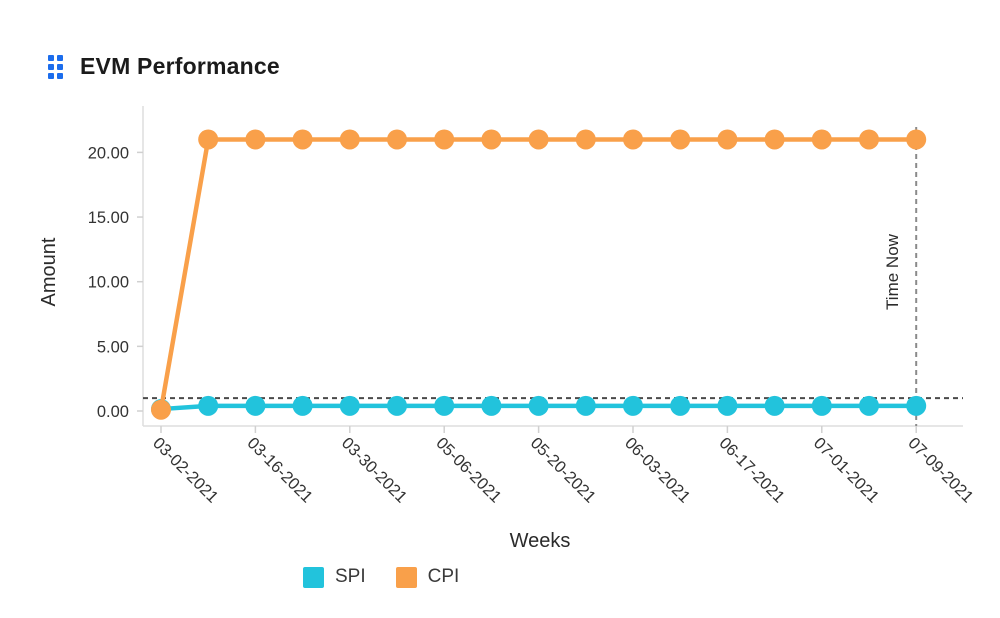  Describe the element at coordinates (563, 470) in the screenshot. I see `x-tick-label: 05-20-2021` at that location.